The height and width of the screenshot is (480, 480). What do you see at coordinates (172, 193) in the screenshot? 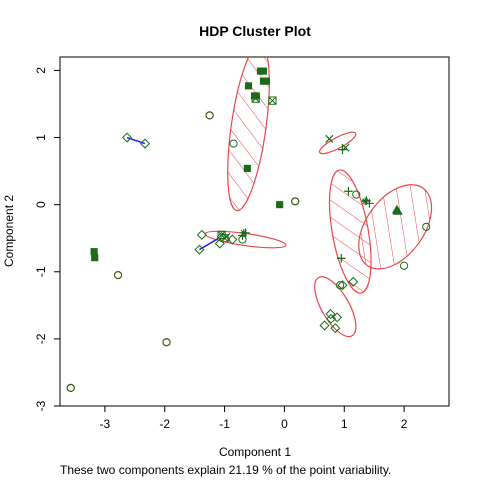
I see `cluster-links` at bounding box center [172, 193].